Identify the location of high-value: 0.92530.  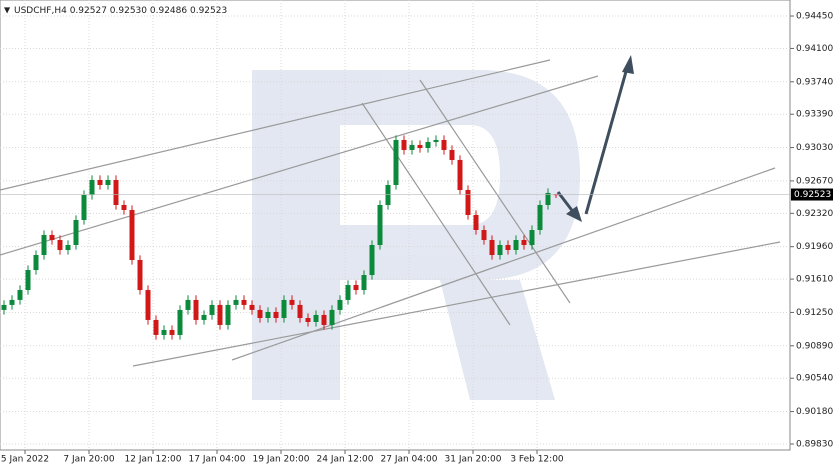
(128, 11).